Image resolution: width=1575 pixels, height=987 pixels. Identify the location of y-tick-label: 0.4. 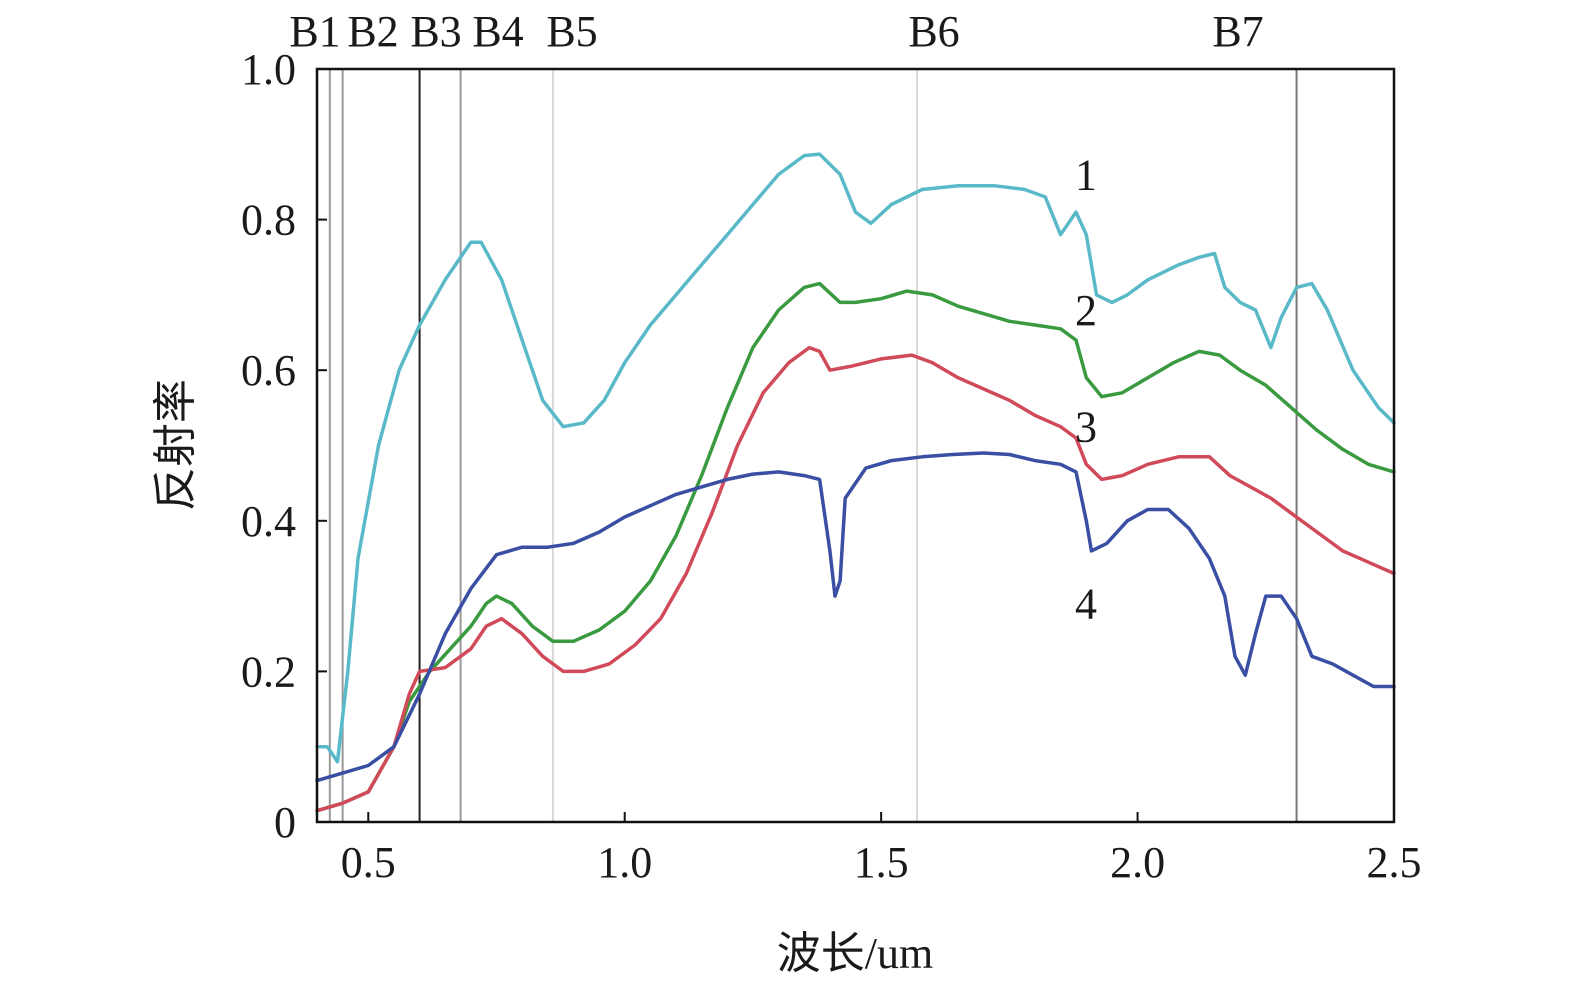
(268, 521).